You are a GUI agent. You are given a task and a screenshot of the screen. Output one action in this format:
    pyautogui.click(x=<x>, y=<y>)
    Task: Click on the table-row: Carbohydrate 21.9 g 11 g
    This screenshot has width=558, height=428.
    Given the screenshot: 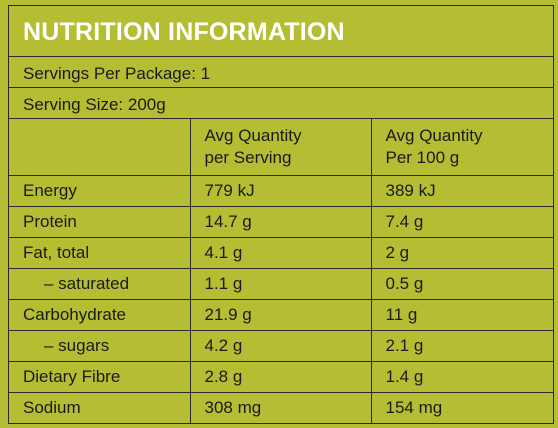 What is the action you would take?
    pyautogui.click(x=281, y=315)
    